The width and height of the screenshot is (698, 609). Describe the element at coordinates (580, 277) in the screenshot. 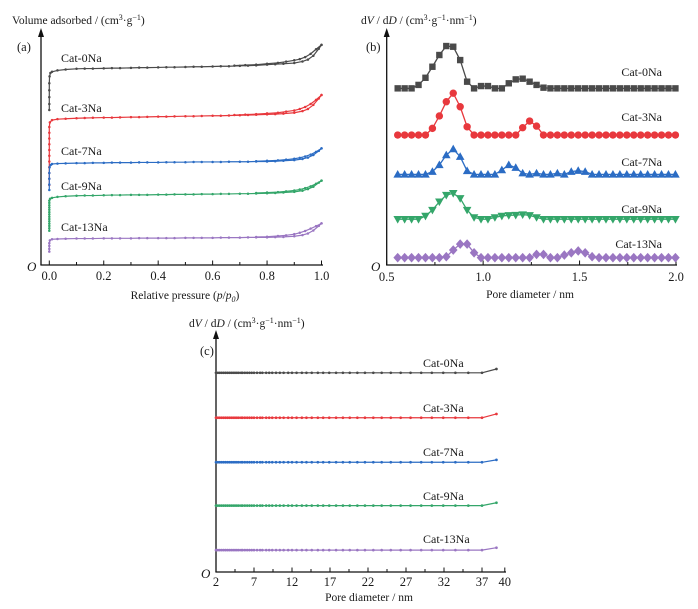

I see `x-tick-label: 1.5` at that location.